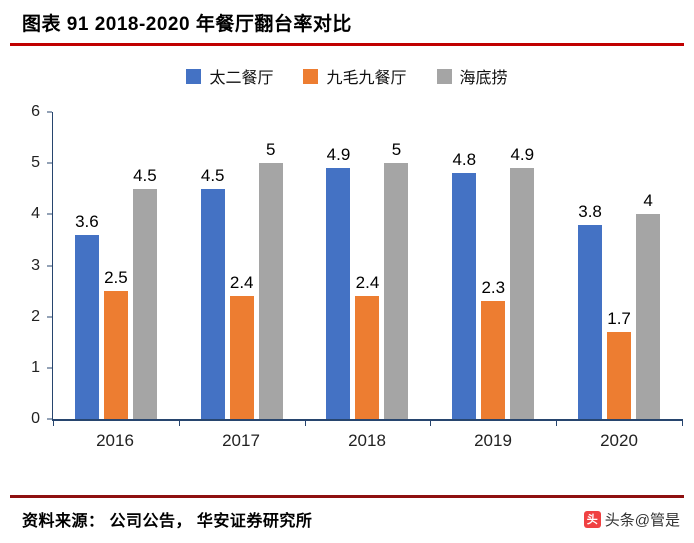  I want to click on y-axis-tick-label: 6, so click(35, 111).